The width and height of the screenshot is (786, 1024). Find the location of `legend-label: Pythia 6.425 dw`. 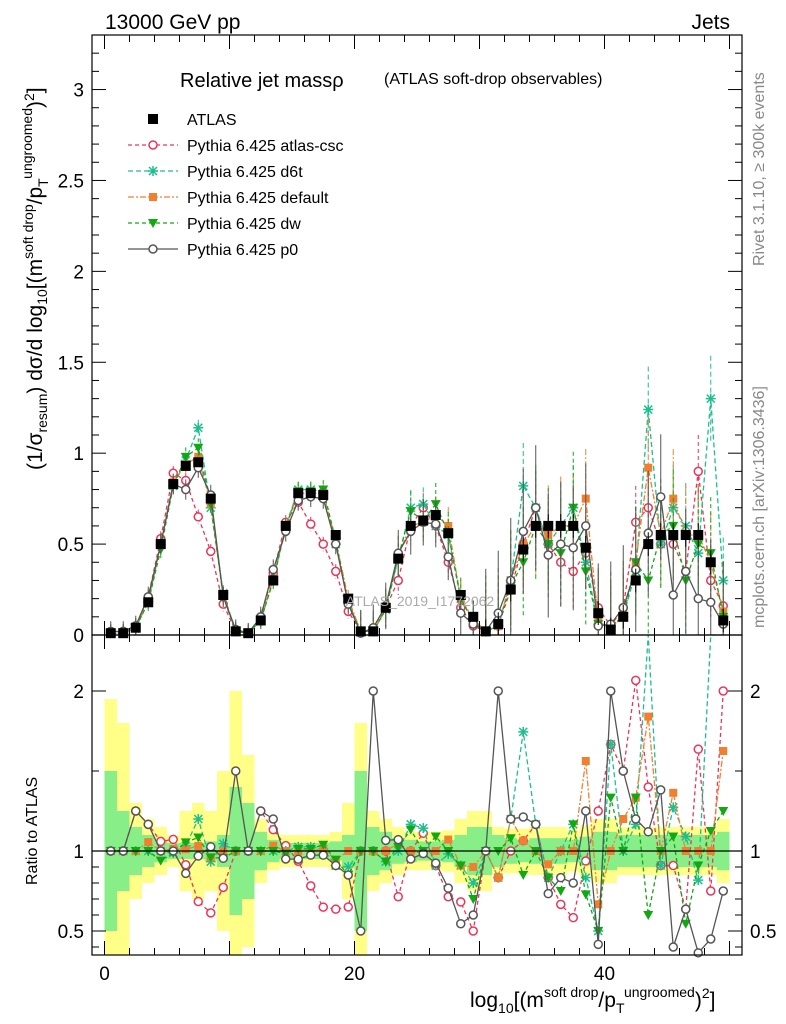

legend-label: Pythia 6.425 dw is located at coordinates (244, 224).